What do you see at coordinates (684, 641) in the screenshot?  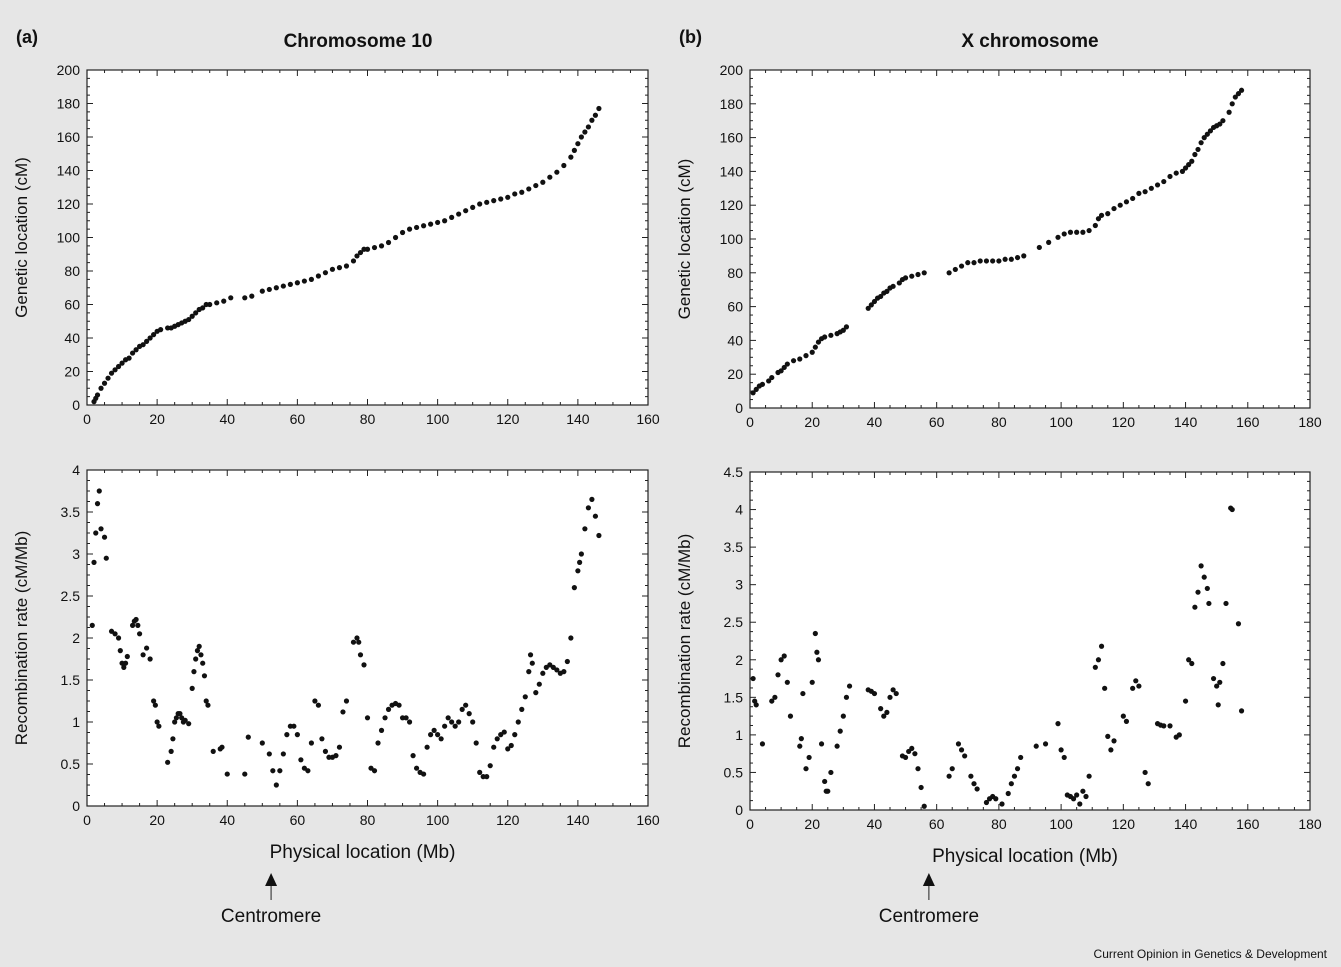 I see `y-axis-label: Recombination rate (cM/Mb)` at bounding box center [684, 641].